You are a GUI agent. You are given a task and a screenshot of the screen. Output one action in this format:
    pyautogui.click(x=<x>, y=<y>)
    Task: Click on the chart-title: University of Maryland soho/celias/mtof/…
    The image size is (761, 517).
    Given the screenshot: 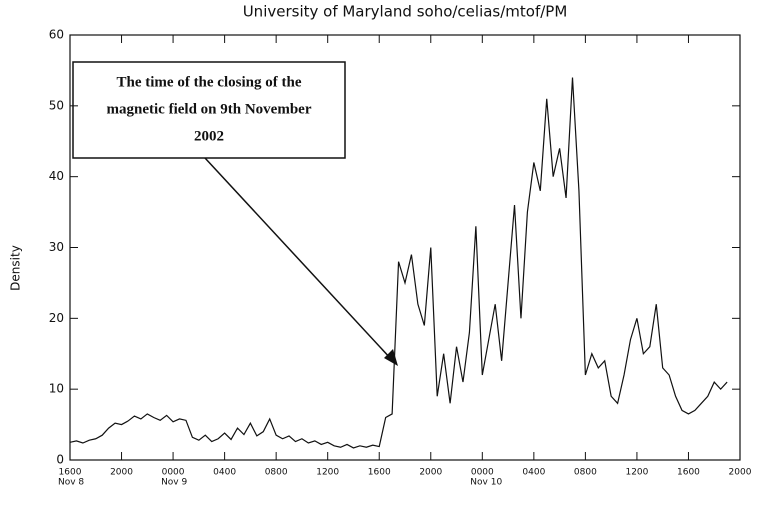 What is the action you would take?
    pyautogui.click(x=405, y=12)
    